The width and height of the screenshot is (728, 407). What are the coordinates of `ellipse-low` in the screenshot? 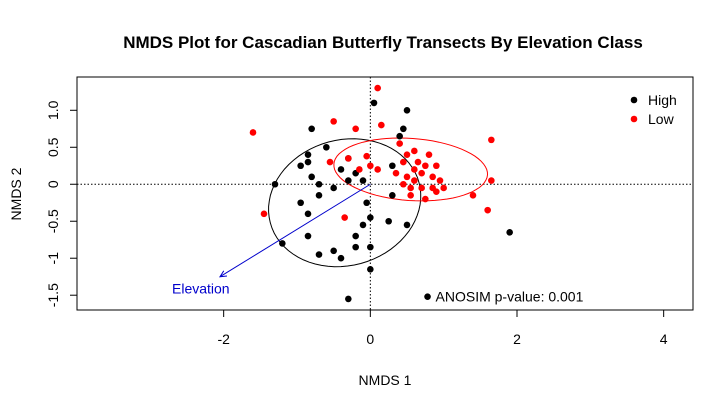 It's located at (411, 169).